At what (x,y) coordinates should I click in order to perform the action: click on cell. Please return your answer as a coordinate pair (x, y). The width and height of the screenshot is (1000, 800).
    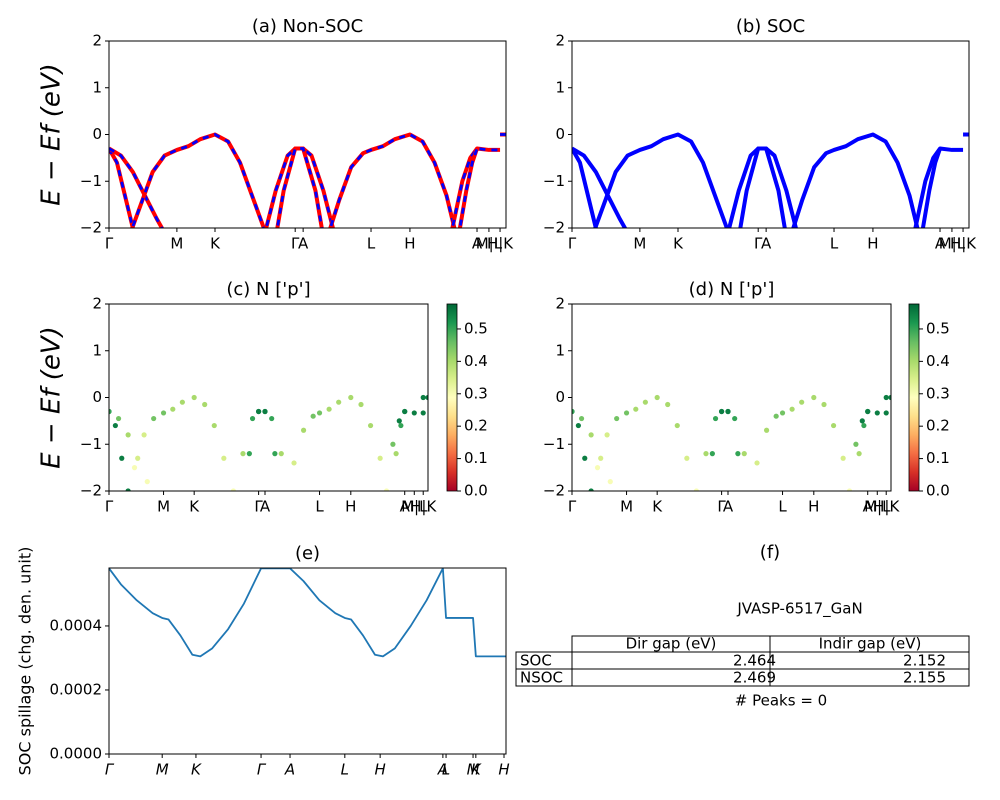
    Looking at the image, I should click on (869, 677).